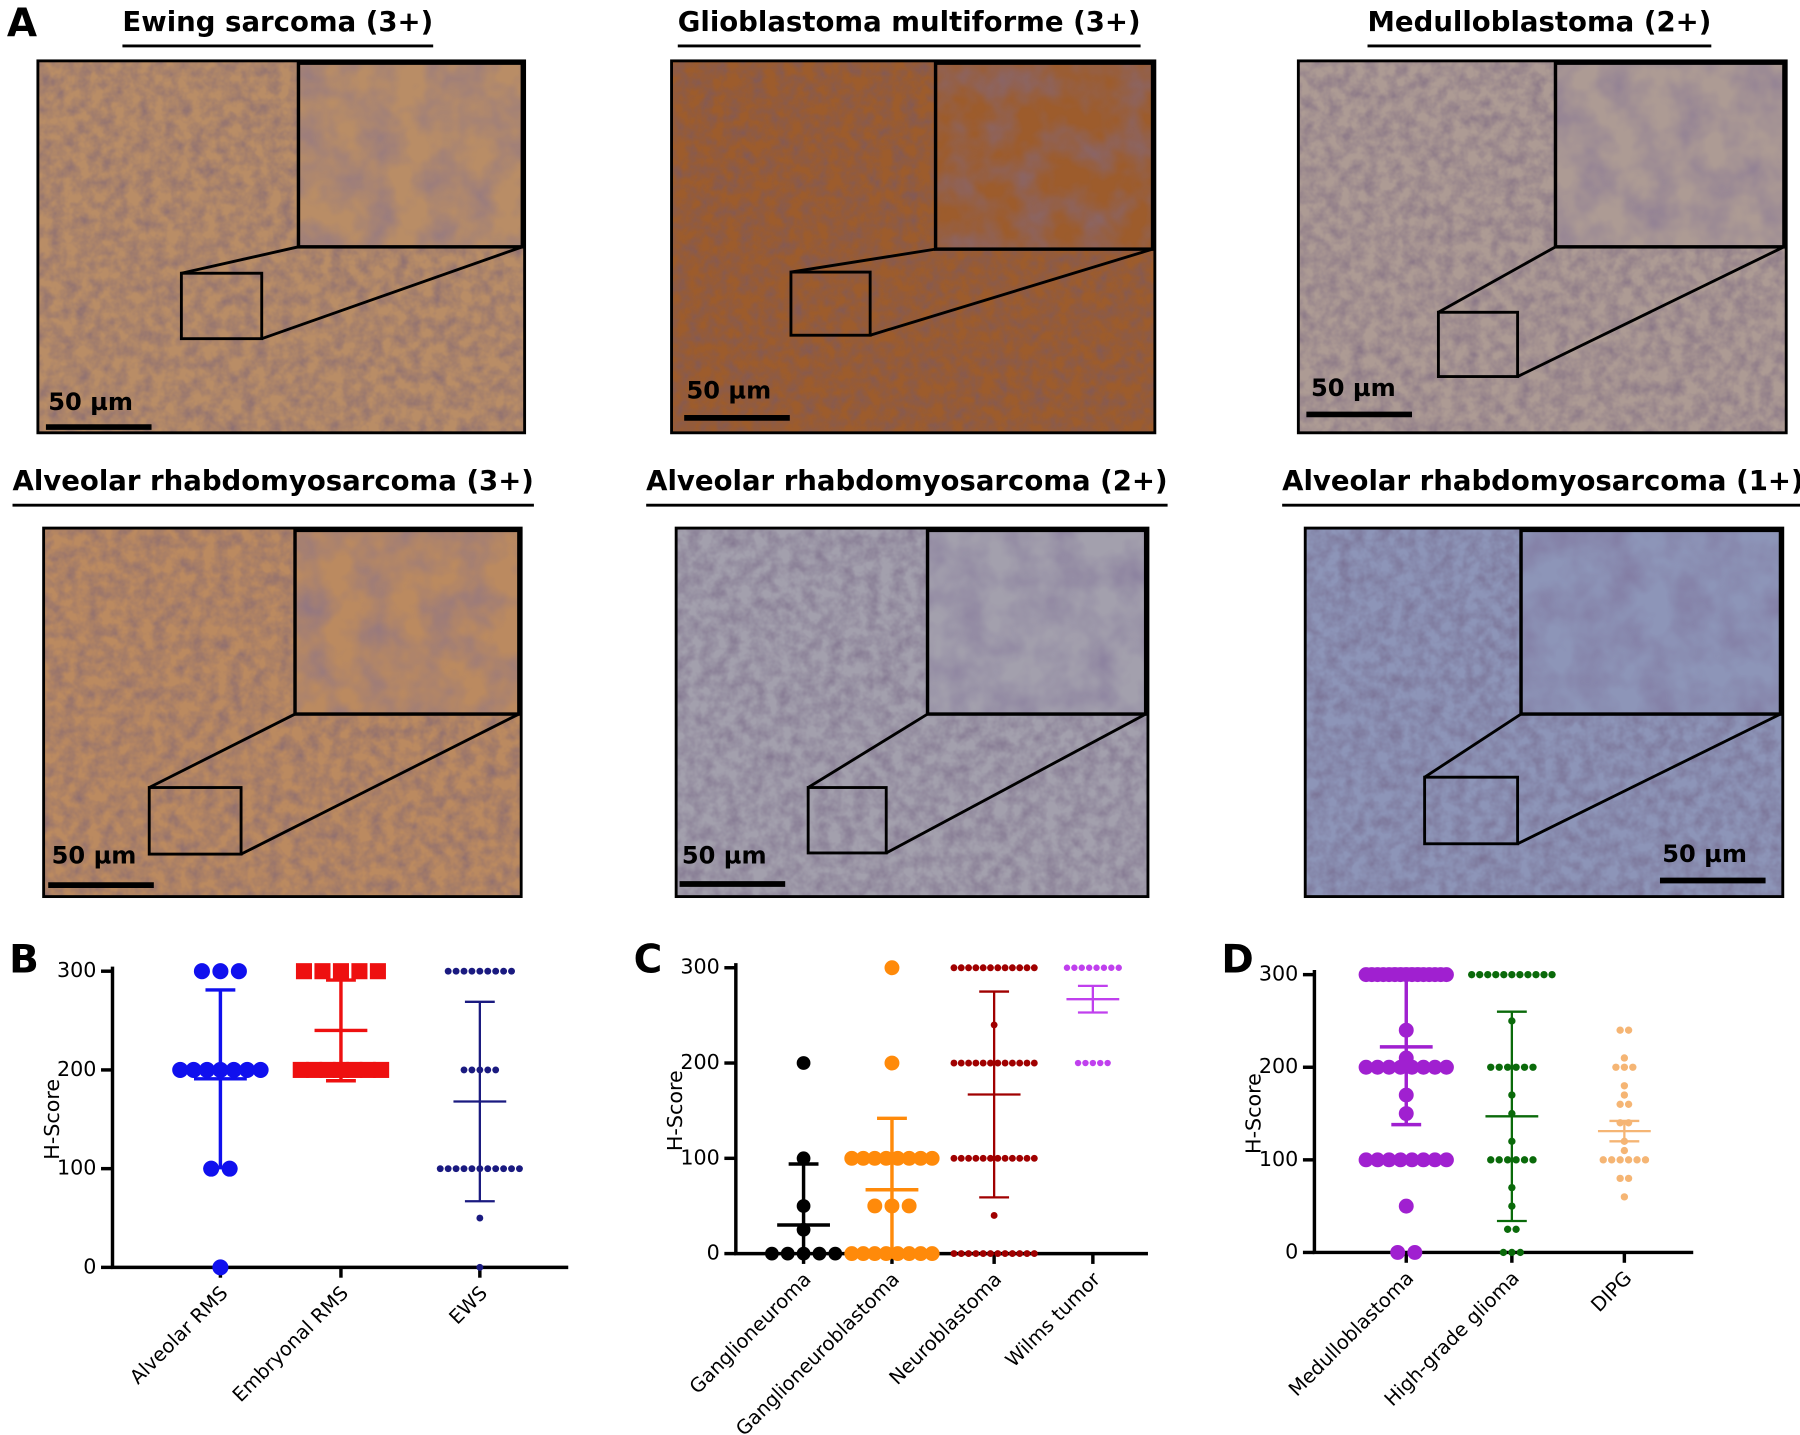 The width and height of the screenshot is (1800, 1435). What do you see at coordinates (195, 821) in the screenshot?
I see `zoom-box` at bounding box center [195, 821].